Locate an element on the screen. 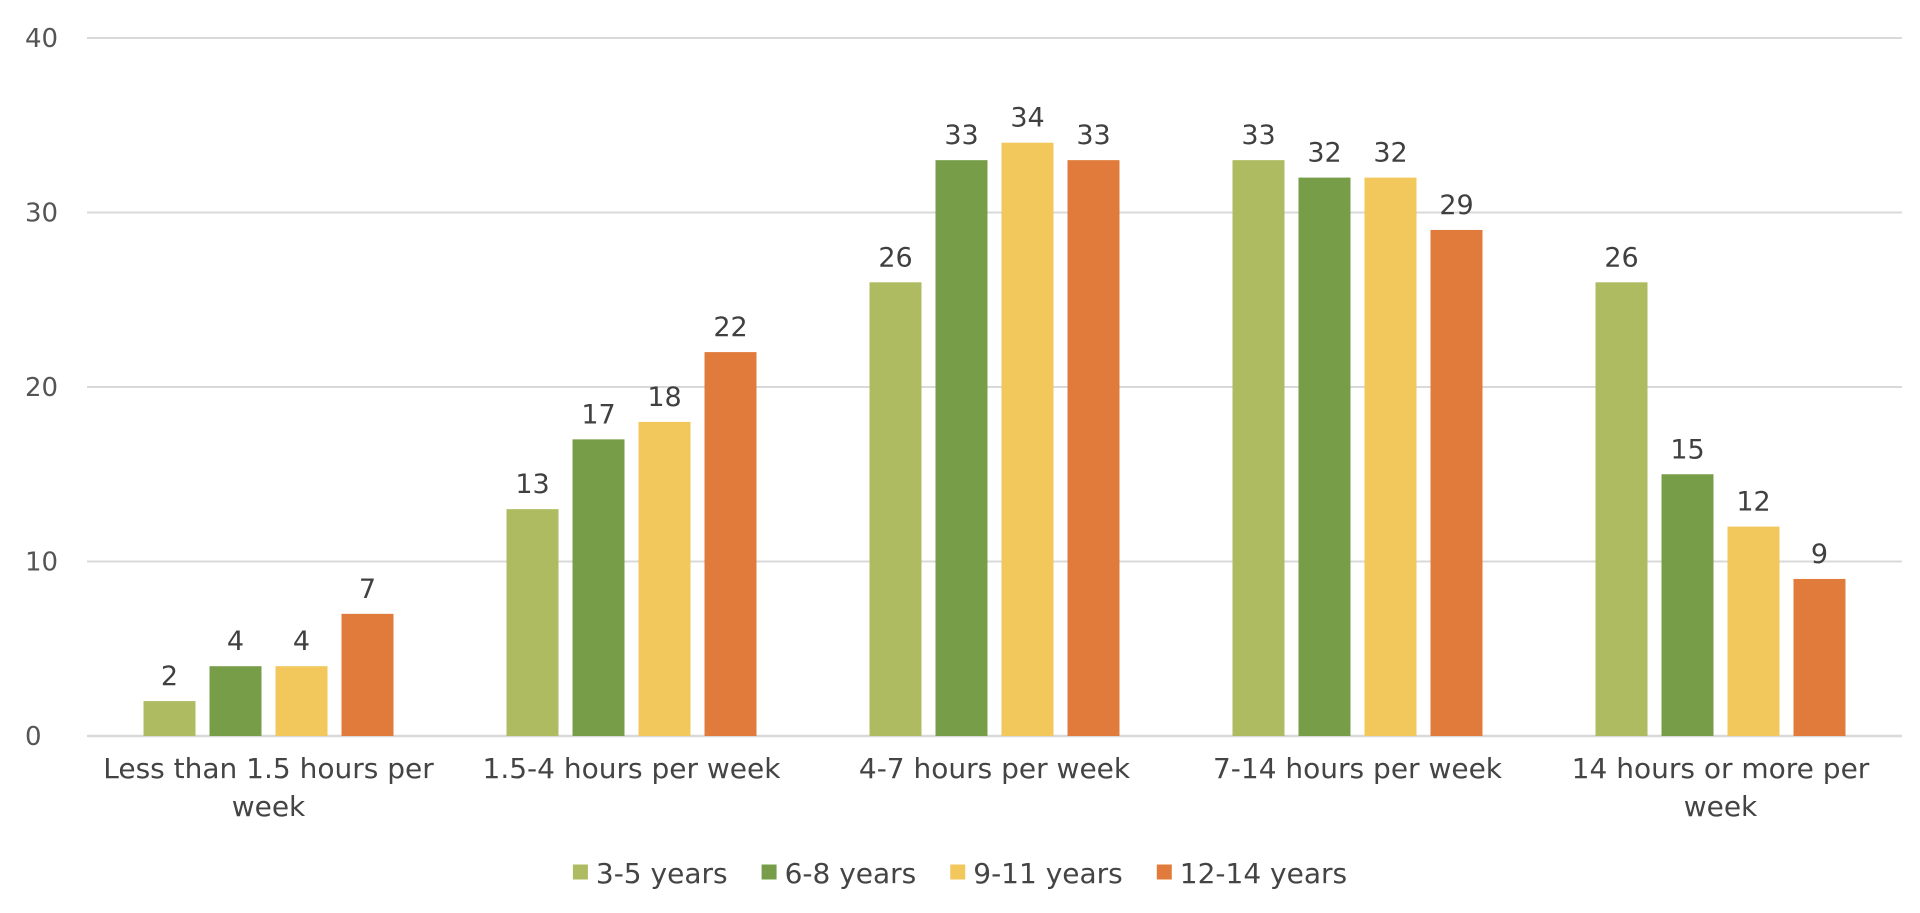 This screenshot has height=913, width=1920. category-label: 7-14 hours per week is located at coordinates (1358, 768).